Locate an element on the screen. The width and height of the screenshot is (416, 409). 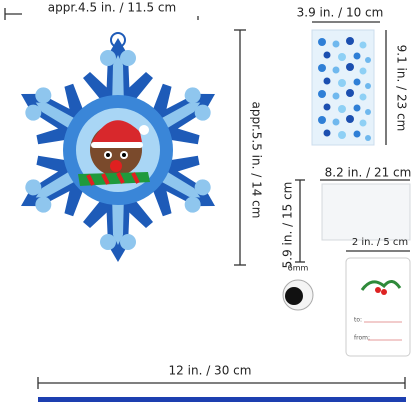
dimension-label: 5.9 in. / 15 cm is located at coordinates (288, 225).